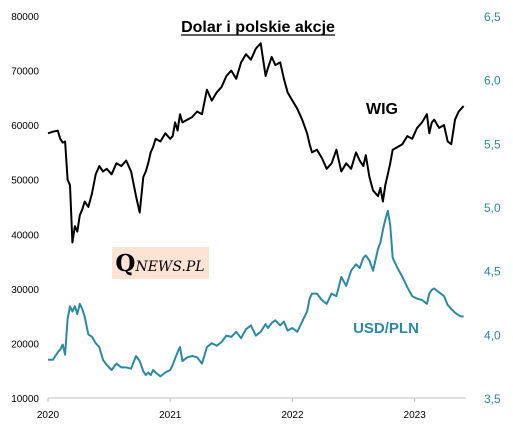 The image size is (513, 438). Describe the element at coordinates (170, 415) in the screenshot. I see `x-axis-tick-label: 2021` at that location.